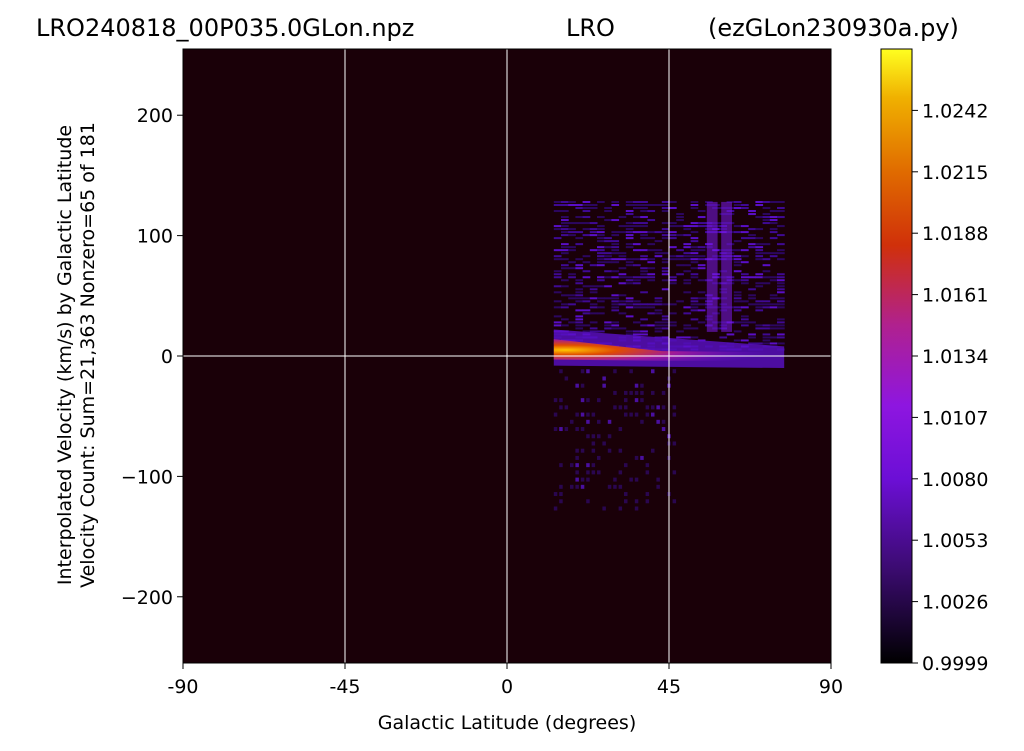 The image size is (1024, 751). I want to click on x-tick-label: -90, so click(182, 687).